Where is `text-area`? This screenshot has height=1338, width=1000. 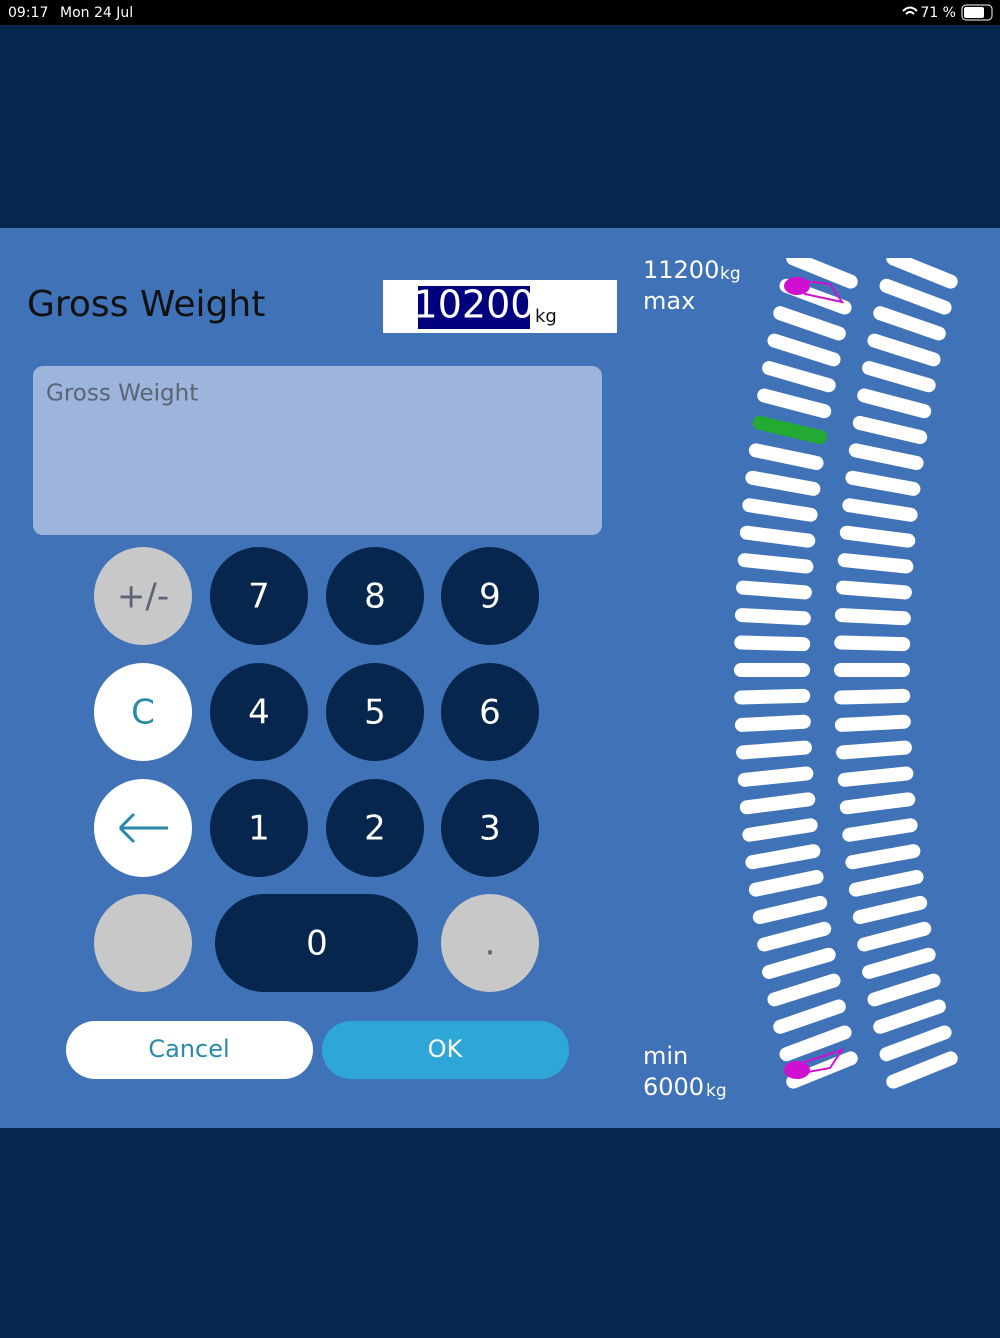
text-area is located at coordinates (317, 450).